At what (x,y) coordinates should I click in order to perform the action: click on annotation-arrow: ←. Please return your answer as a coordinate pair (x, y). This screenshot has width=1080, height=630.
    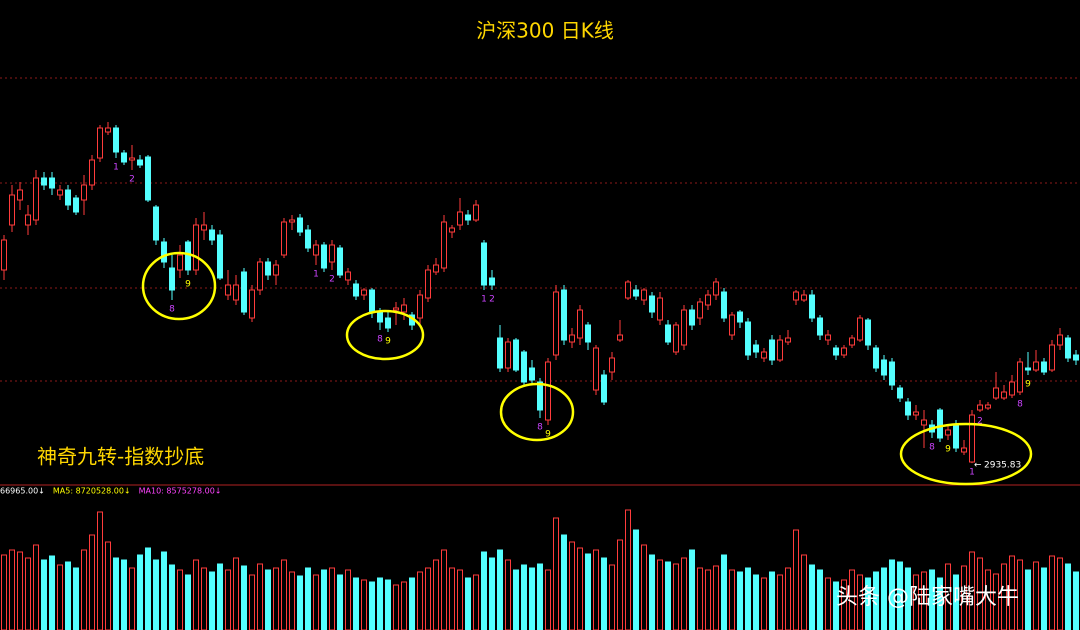
    Looking at the image, I should click on (978, 466).